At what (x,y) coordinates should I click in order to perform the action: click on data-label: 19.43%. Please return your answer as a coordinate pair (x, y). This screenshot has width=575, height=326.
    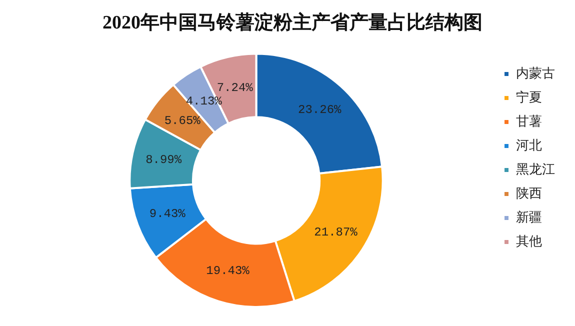
    Looking at the image, I should click on (228, 271).